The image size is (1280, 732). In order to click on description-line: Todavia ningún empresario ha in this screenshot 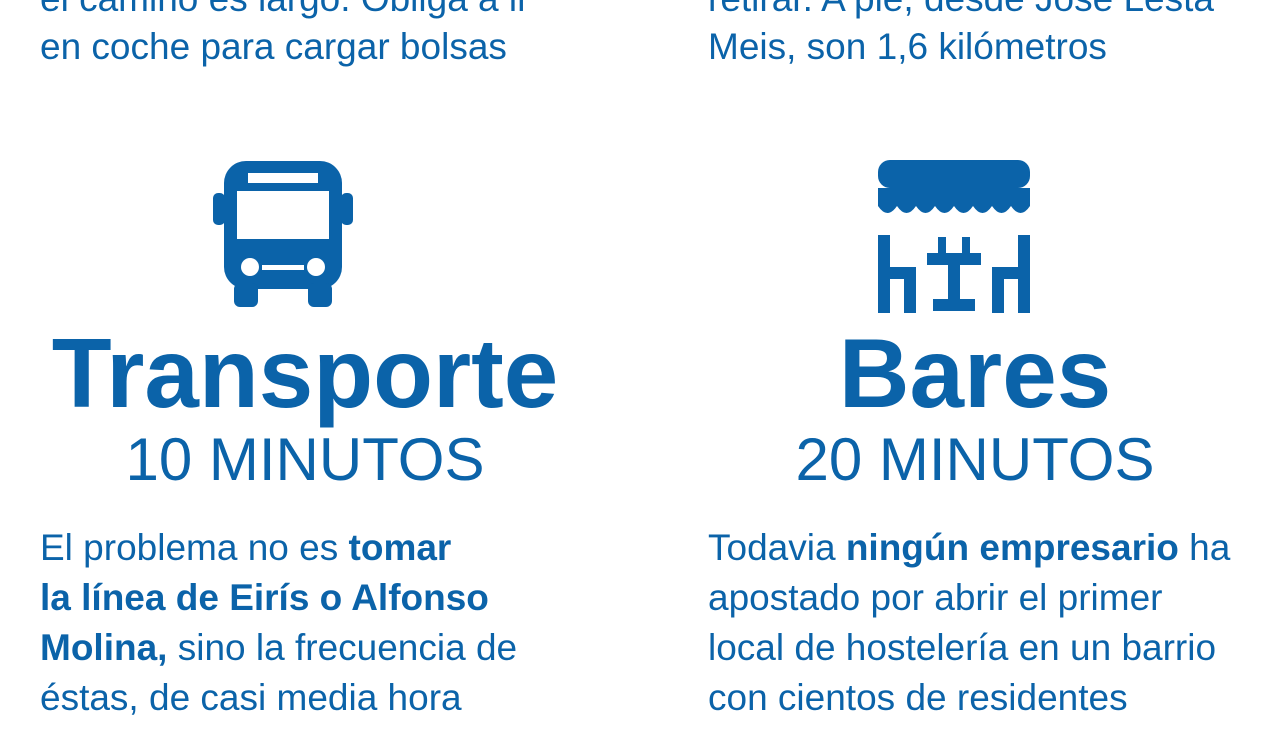, I will do `click(969, 548)`.